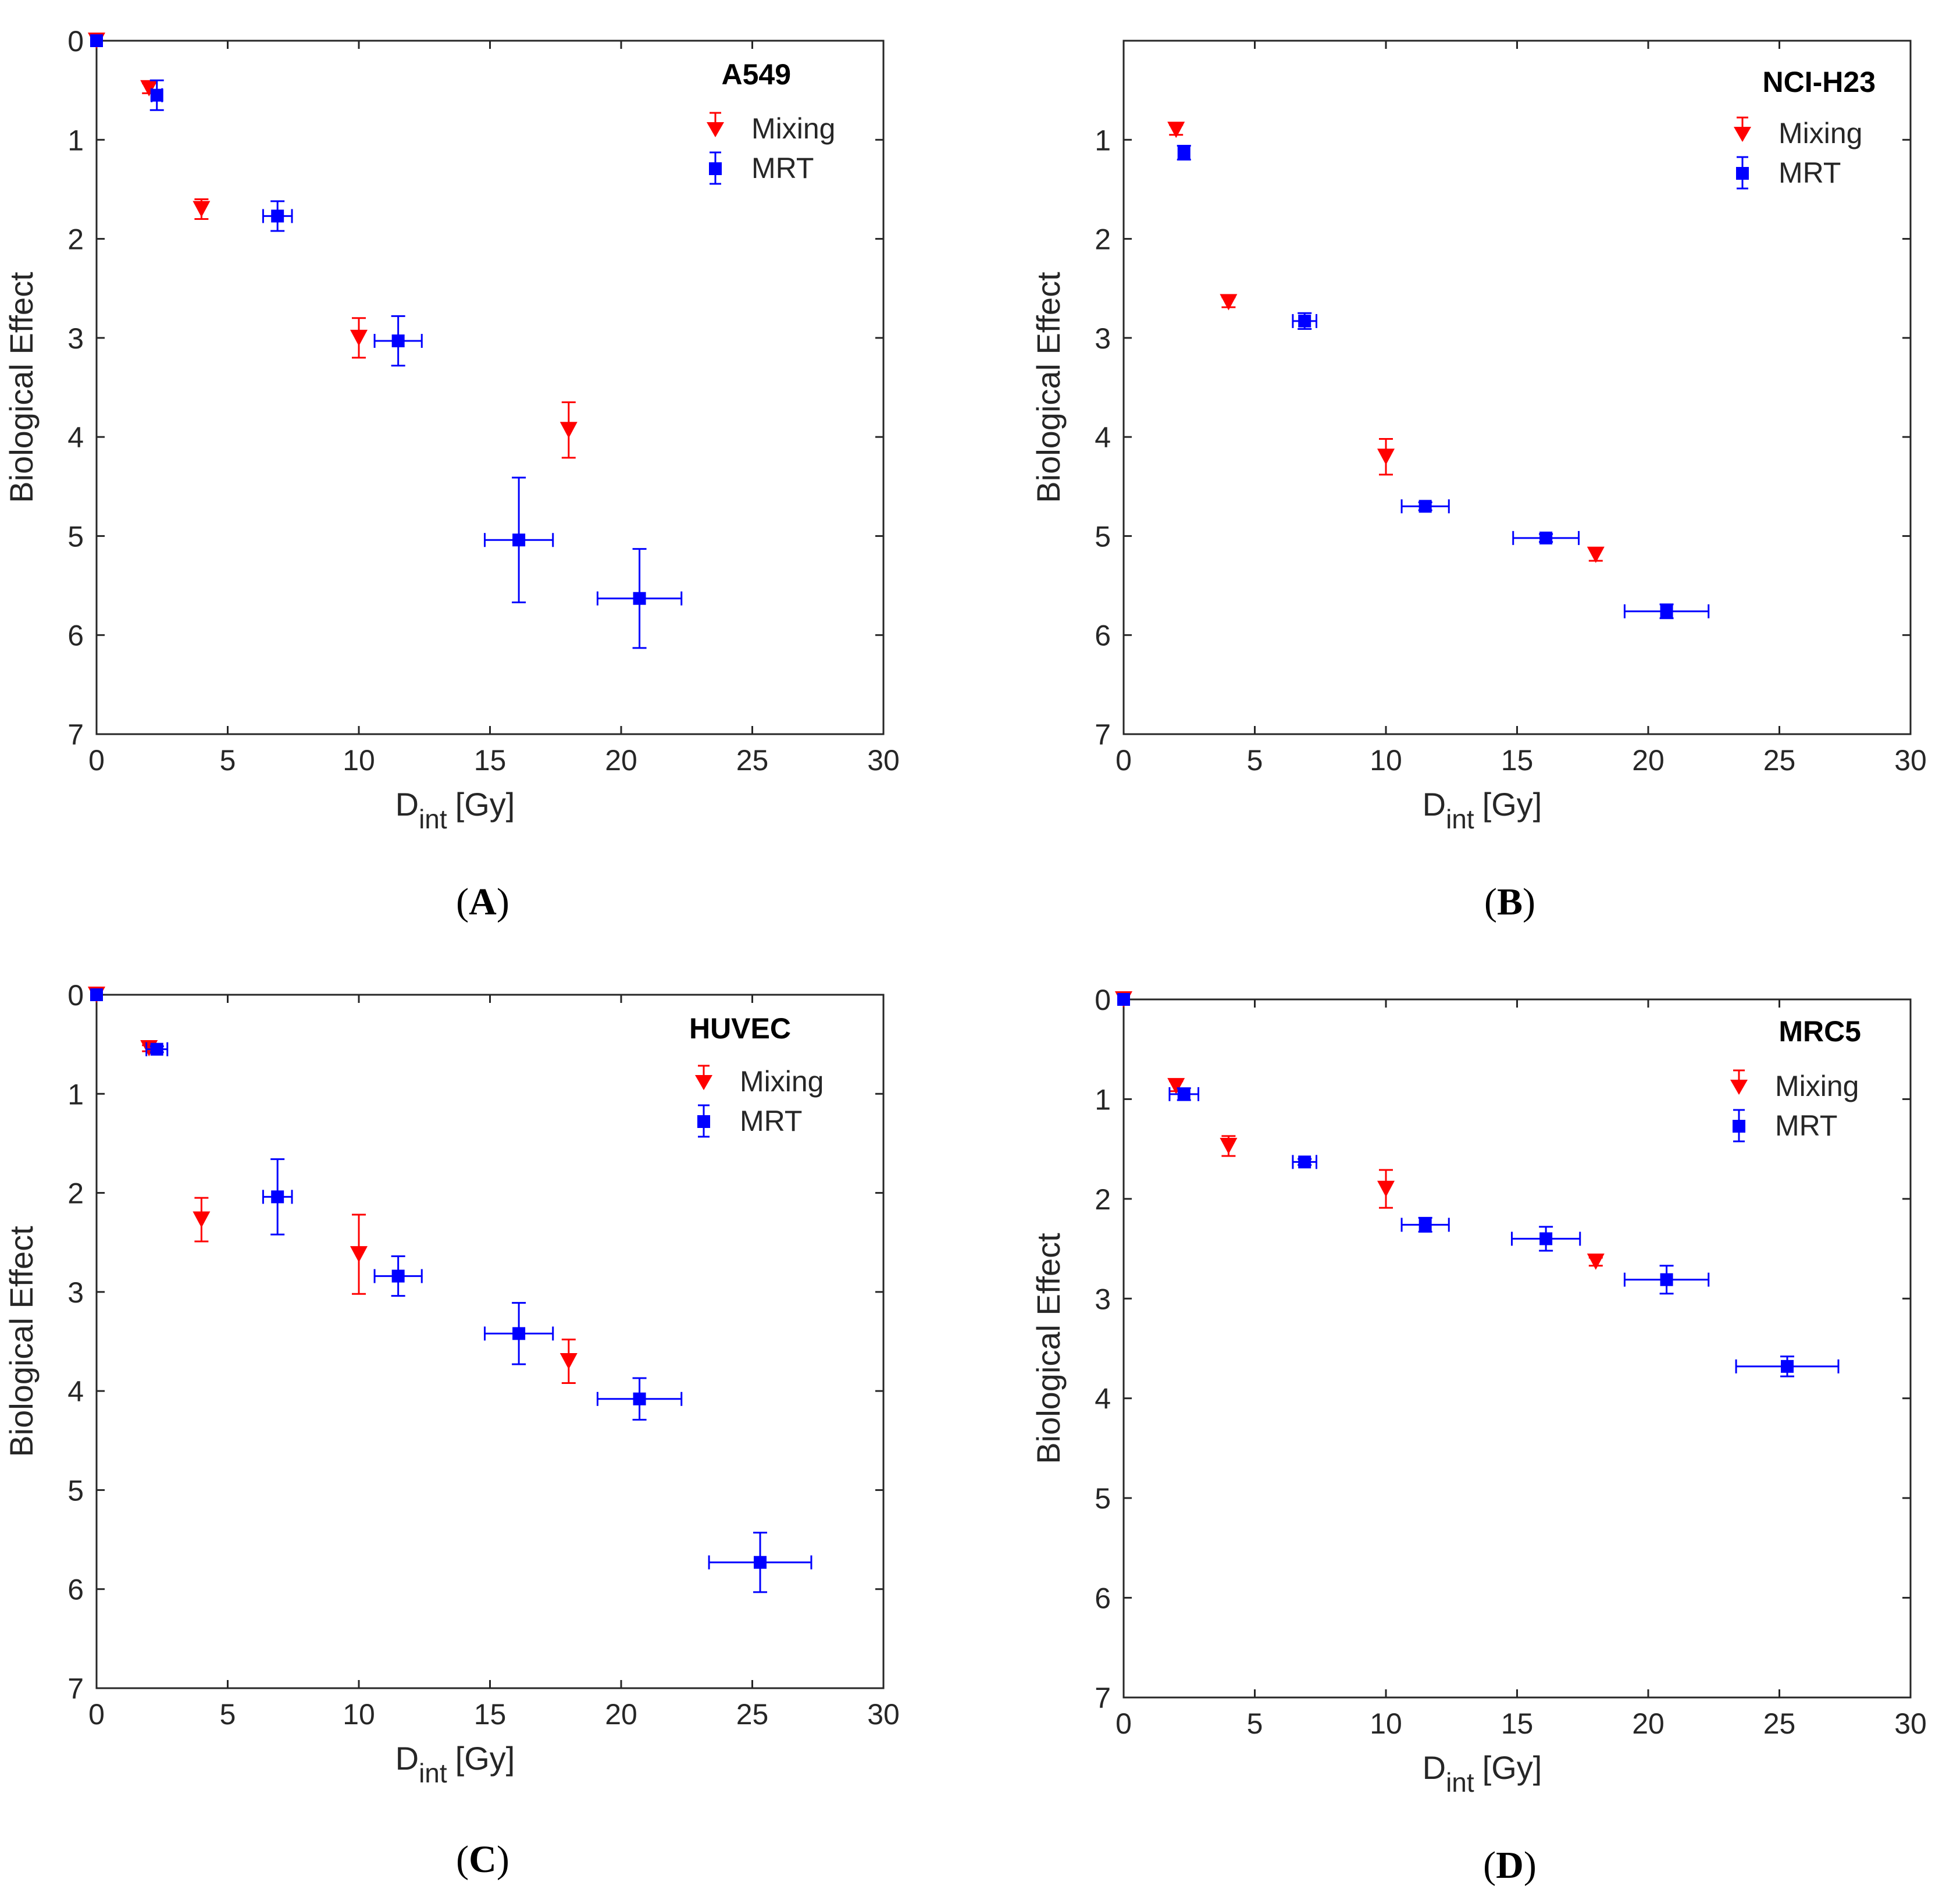 The height and width of the screenshot is (1904, 1946). Describe the element at coordinates (483, 902) in the screenshot. I see `caption-letter: A` at that location.